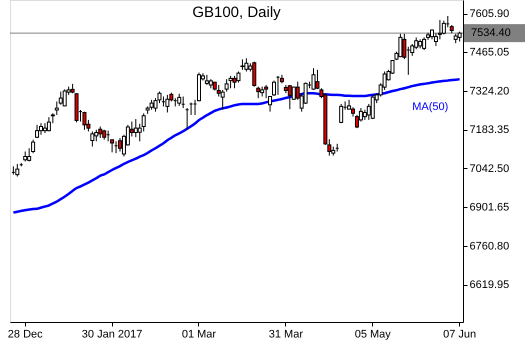 The image size is (525, 342). I want to click on y-tick-label: 7324.20, so click(490, 91).